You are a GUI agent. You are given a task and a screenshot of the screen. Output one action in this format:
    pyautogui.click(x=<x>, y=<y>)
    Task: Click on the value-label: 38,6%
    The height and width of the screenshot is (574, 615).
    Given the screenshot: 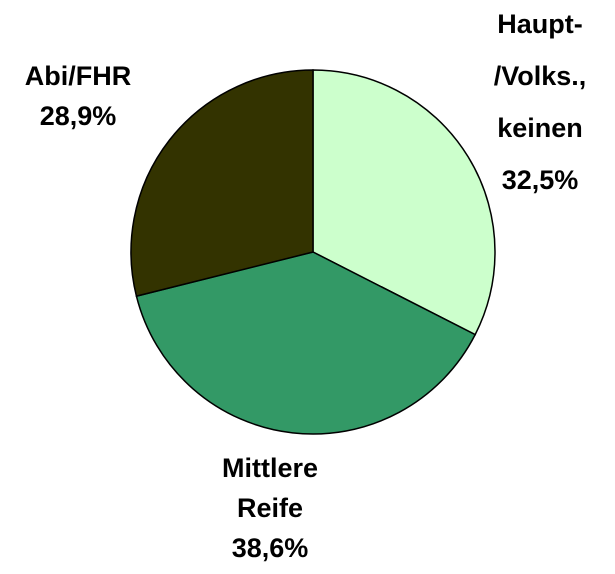 What is the action you would take?
    pyautogui.click(x=270, y=548)
    